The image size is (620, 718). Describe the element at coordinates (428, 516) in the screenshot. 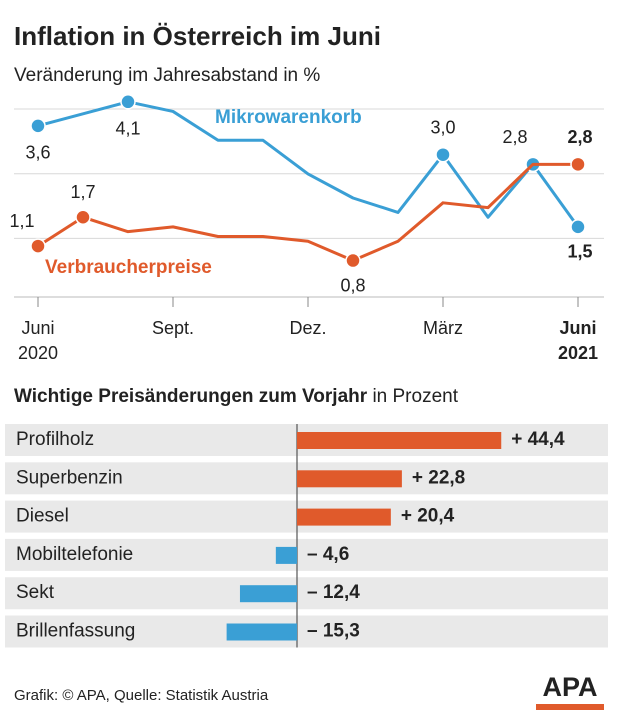

I see `value-label: + 20,4` at that location.